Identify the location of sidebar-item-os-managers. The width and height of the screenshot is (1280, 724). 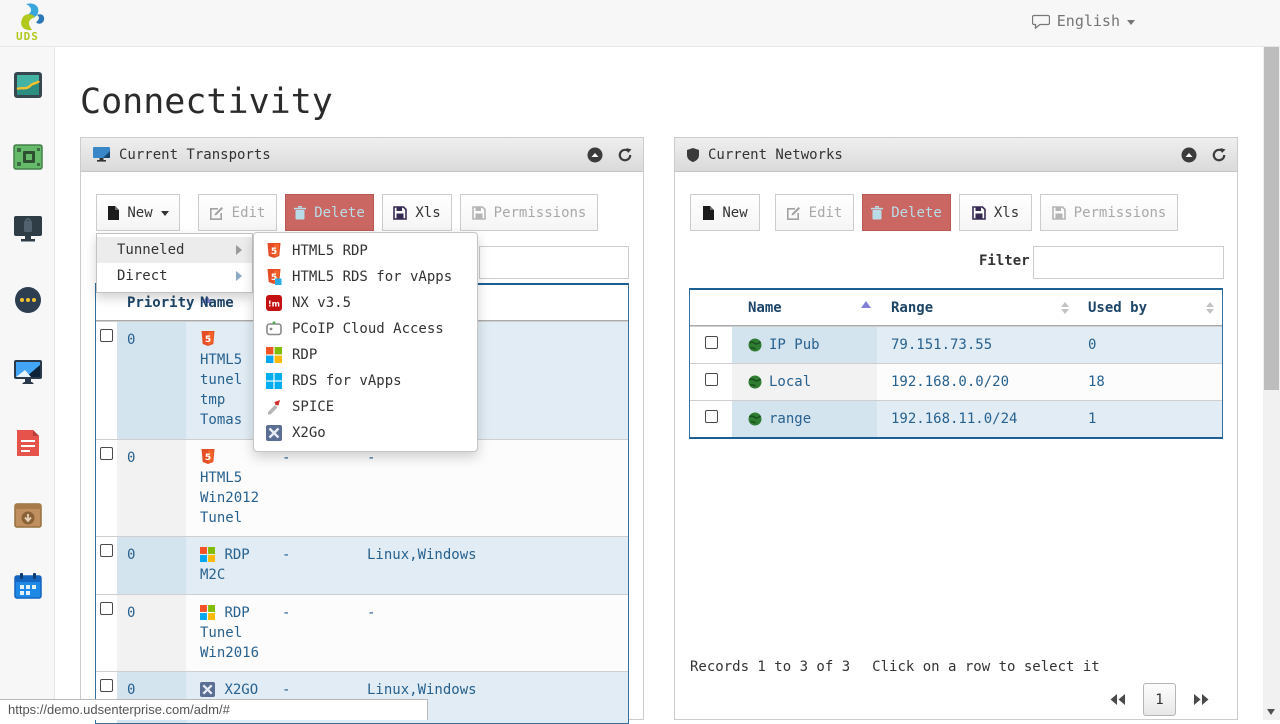
(28, 300).